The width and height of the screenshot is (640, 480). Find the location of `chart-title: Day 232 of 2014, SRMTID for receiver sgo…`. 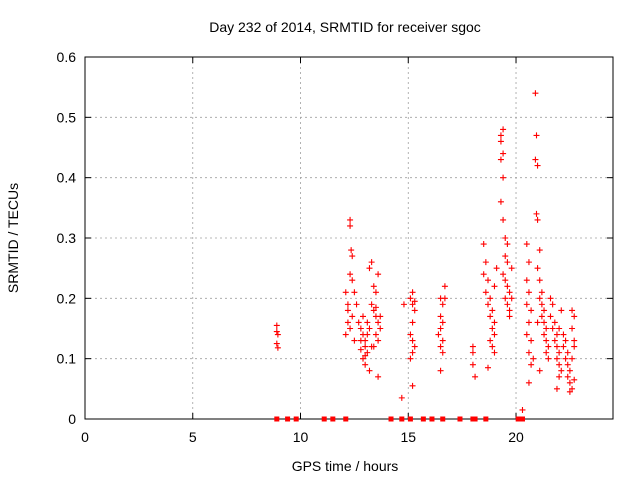

chart-title: Day 232 of 2014, SRMTID for receiver sgo… is located at coordinates (345, 27).